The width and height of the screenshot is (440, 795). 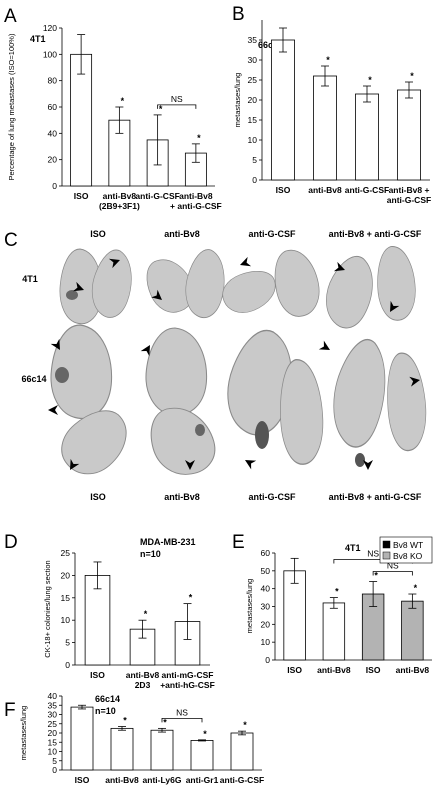 What do you see at coordinates (182, 497) in the screenshot?
I see `column-label: anti-Bv8` at bounding box center [182, 497].